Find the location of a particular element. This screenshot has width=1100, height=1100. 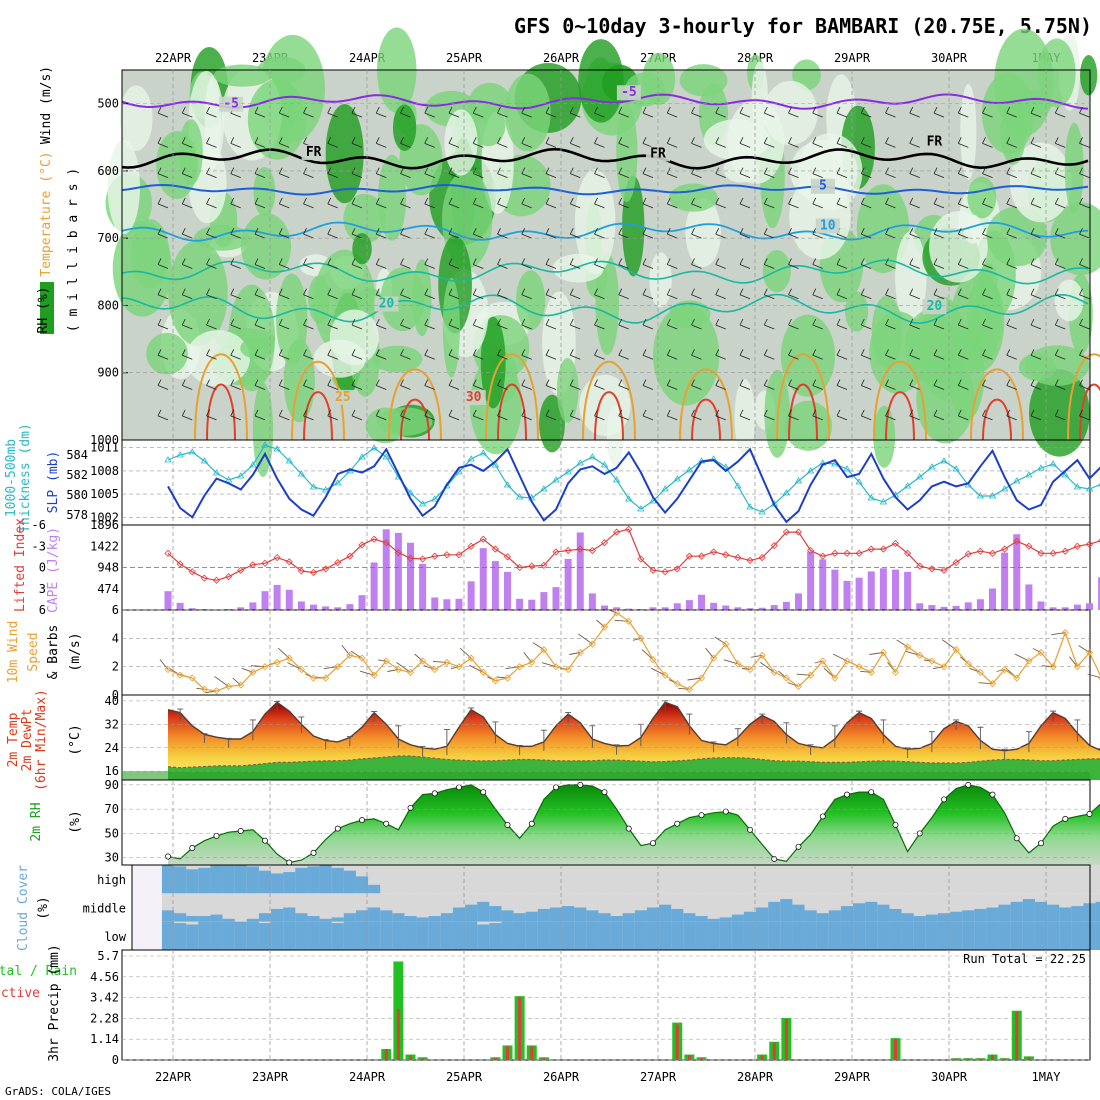

credit-label: GrADS: COLA/IGES is located at coordinates (58, 1091).